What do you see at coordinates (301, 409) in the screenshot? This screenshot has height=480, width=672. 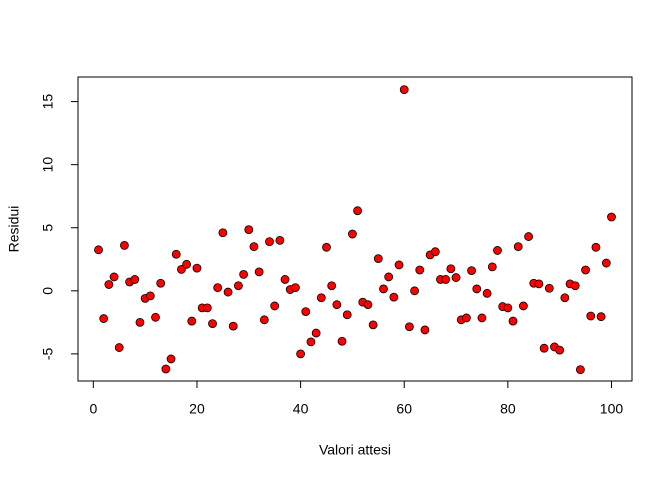 I see `x-tick-label: 40` at bounding box center [301, 409].